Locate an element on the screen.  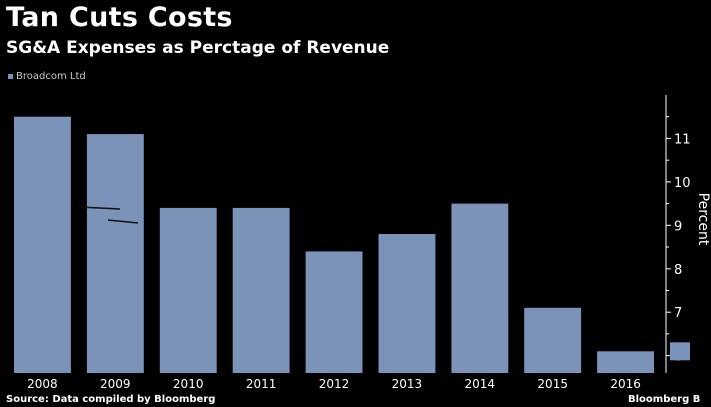
bar-2014 is located at coordinates (480, 288).